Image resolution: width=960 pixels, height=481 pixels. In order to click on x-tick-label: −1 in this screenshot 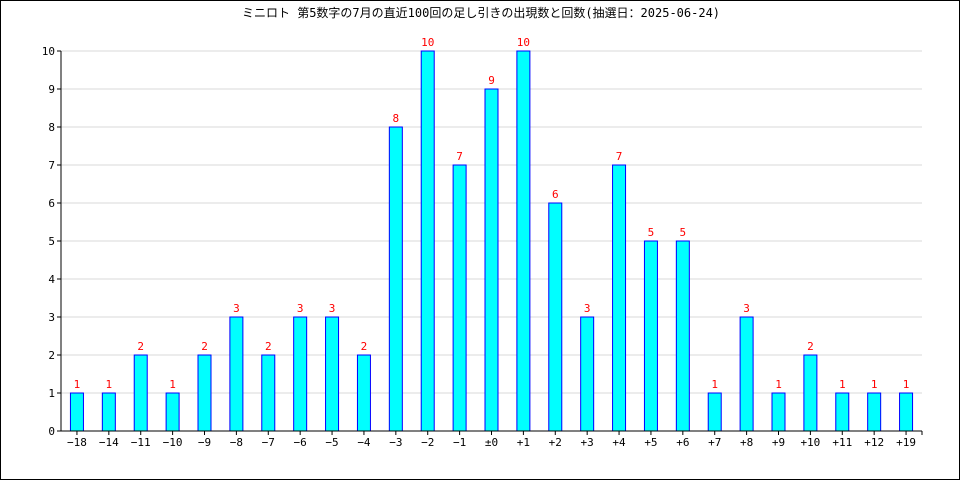, I will do `click(459, 442)`.